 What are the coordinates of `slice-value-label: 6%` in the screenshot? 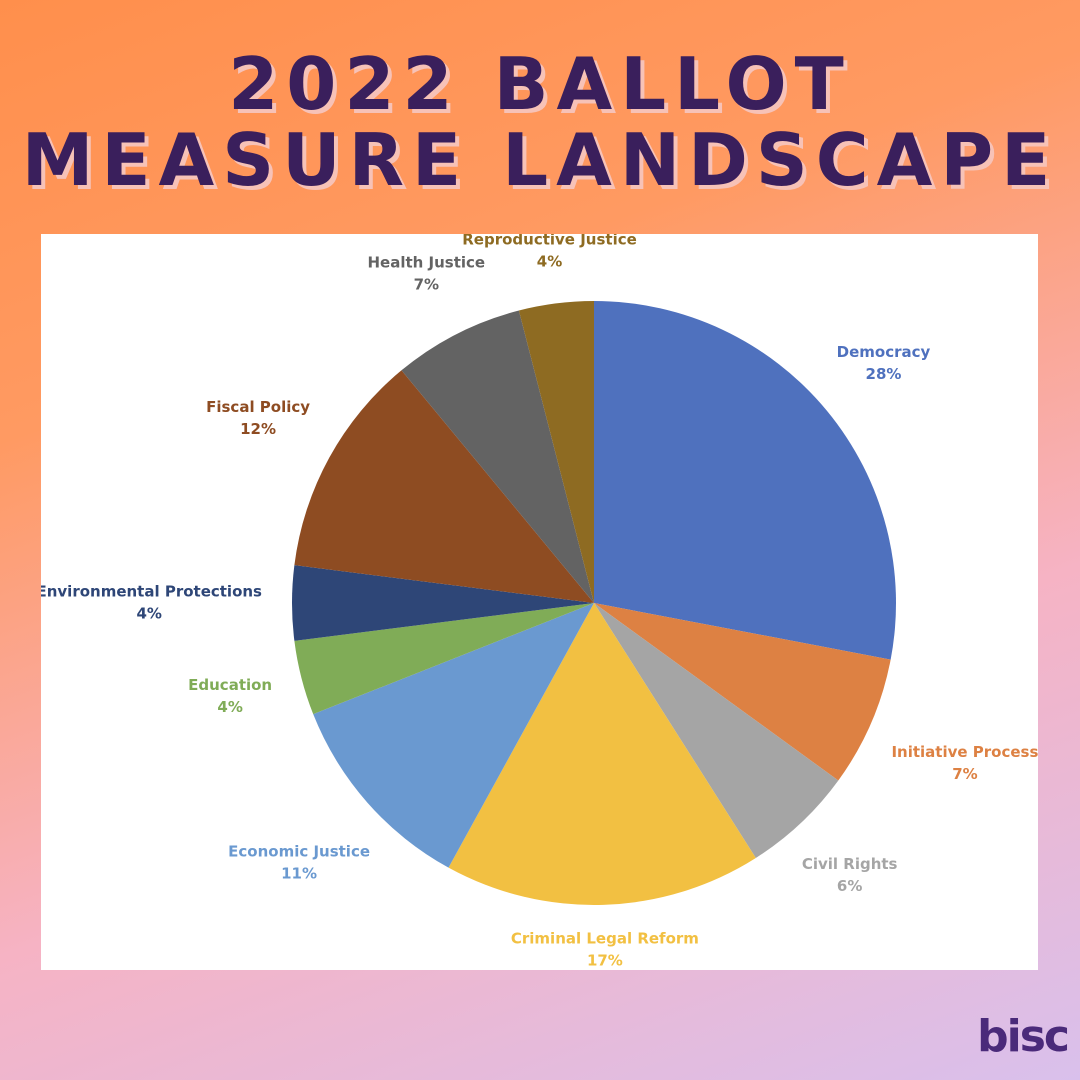 It's located at (849, 886).